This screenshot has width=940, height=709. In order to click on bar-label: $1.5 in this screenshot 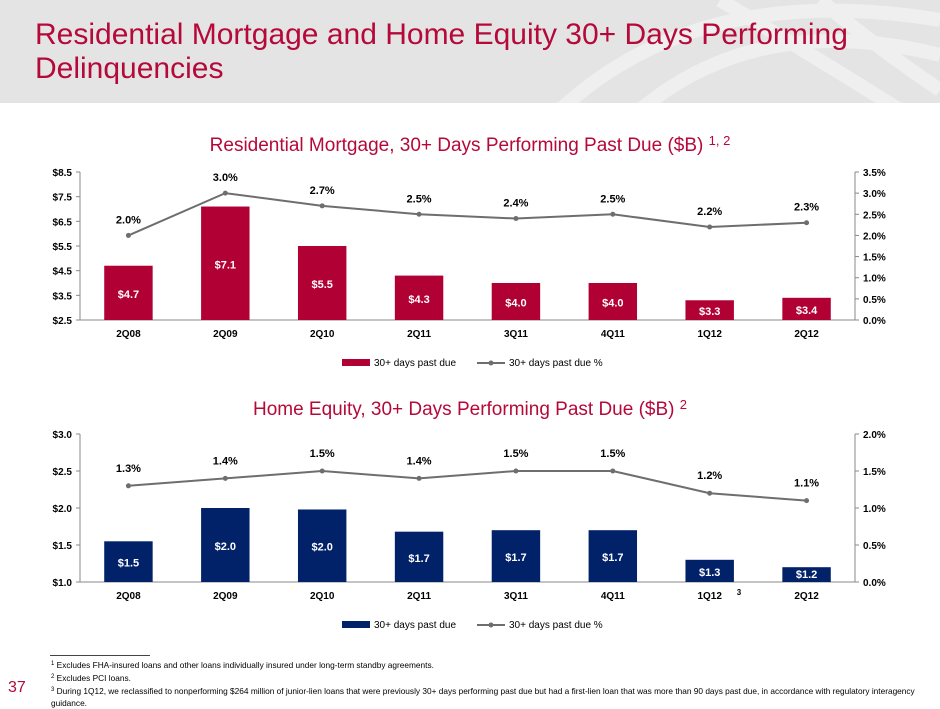, I will do `click(128, 564)`.